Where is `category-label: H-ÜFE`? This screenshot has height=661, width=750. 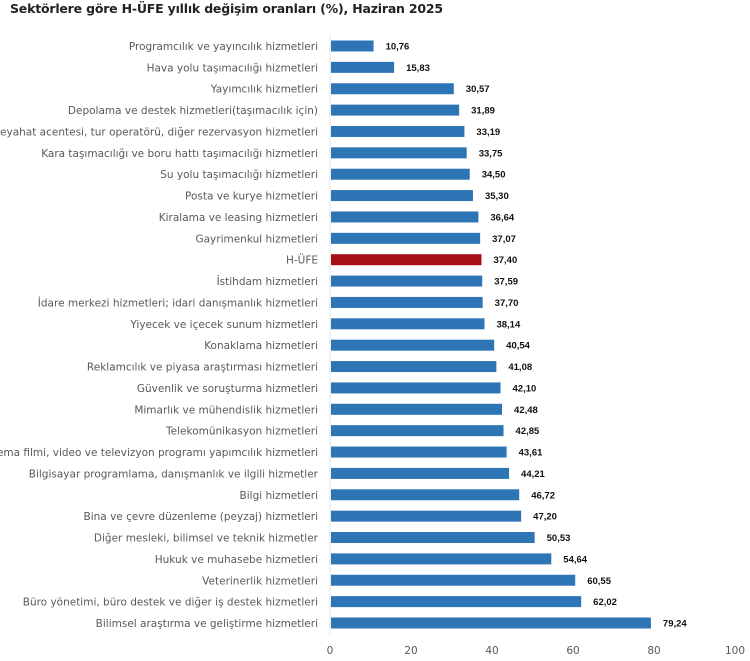
category-label: H-ÜFE is located at coordinates (302, 260).